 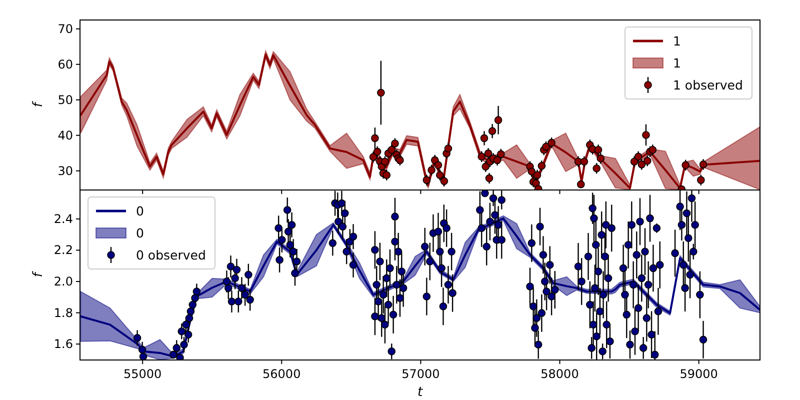 I want to click on x-tick-label: 57000, so click(x=421, y=374).